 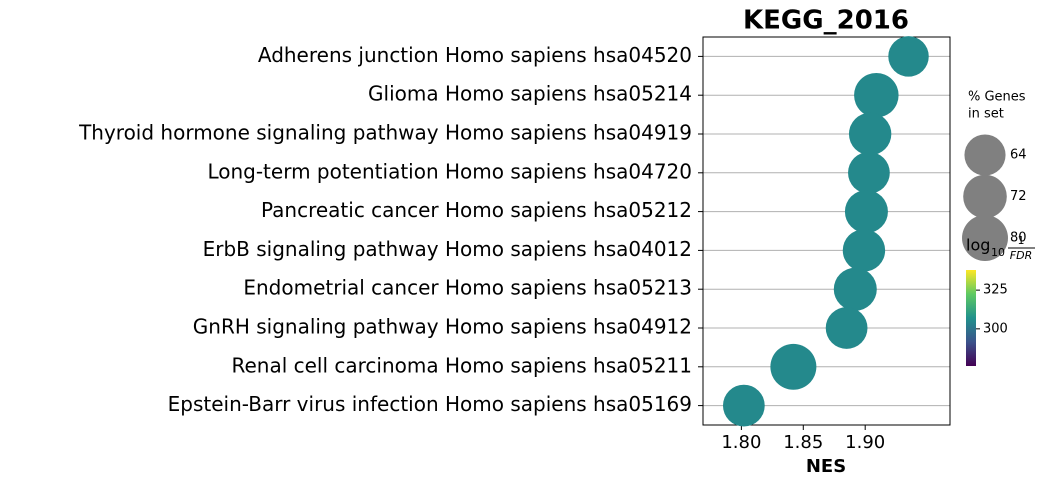 I want to click on y-tick-label: Adherens junction Homo sapiens hsa04520, so click(x=475, y=55).